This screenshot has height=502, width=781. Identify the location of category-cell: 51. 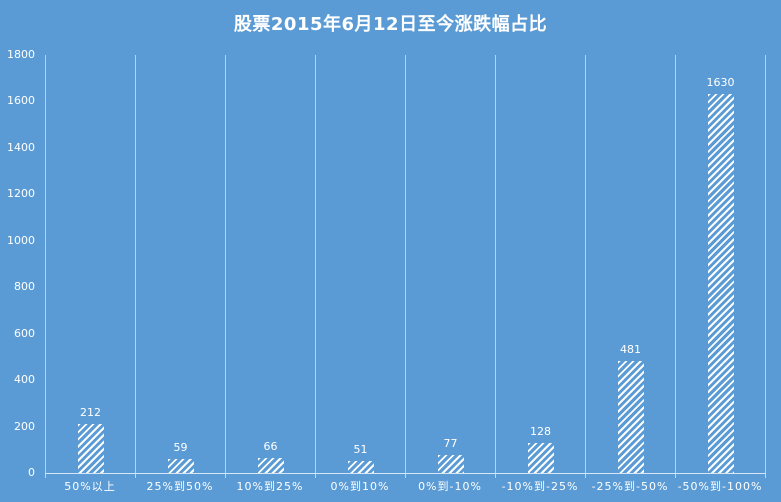
(361, 264).